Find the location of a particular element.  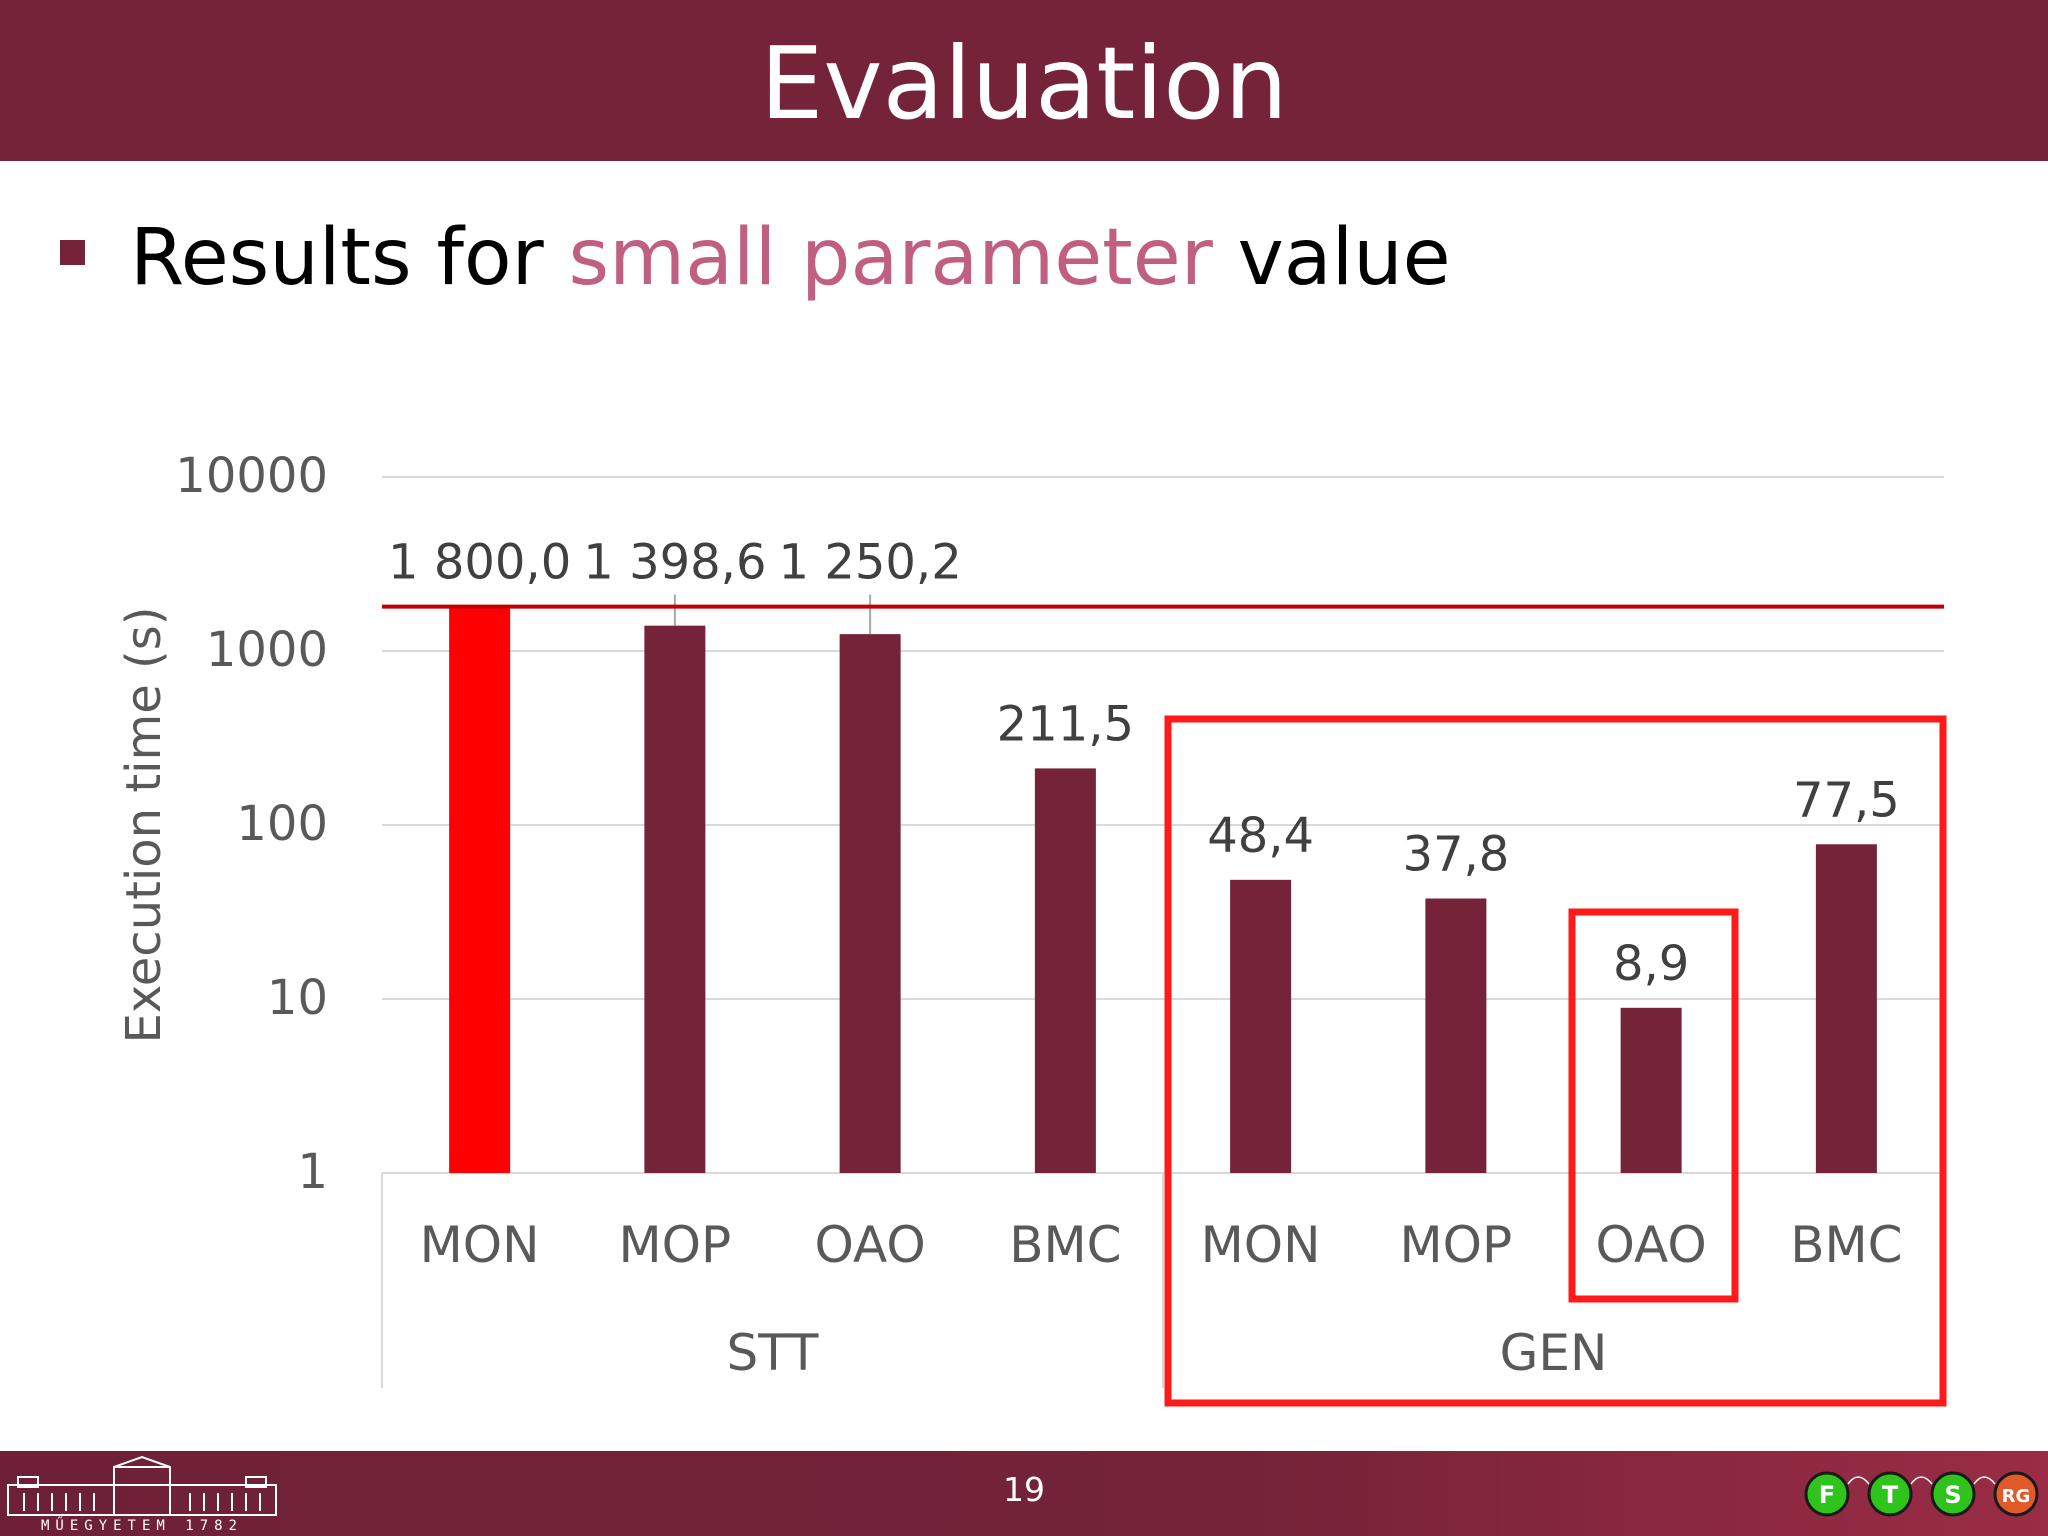

bullet-marker is located at coordinates (72, 252).